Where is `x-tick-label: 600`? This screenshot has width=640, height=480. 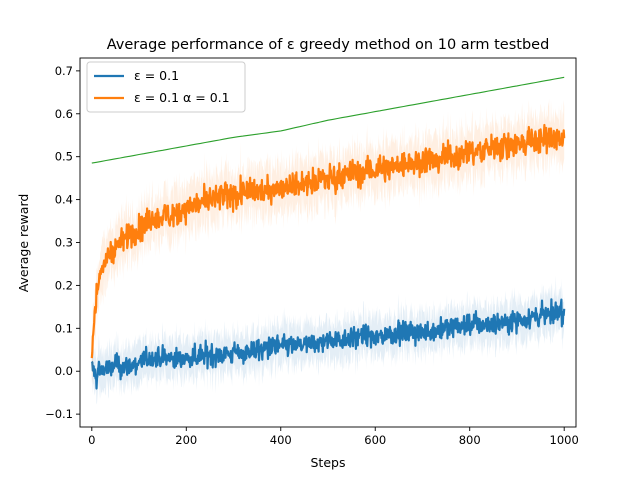
x-tick-label: 600 is located at coordinates (375, 440).